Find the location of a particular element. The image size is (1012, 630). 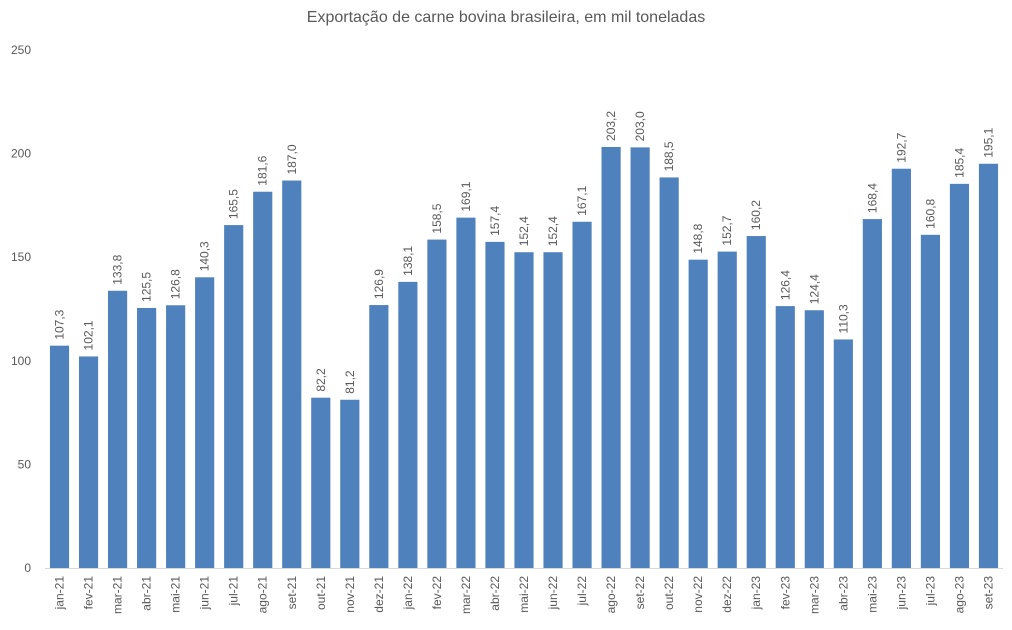

data-label: 107,3 is located at coordinates (60, 324).